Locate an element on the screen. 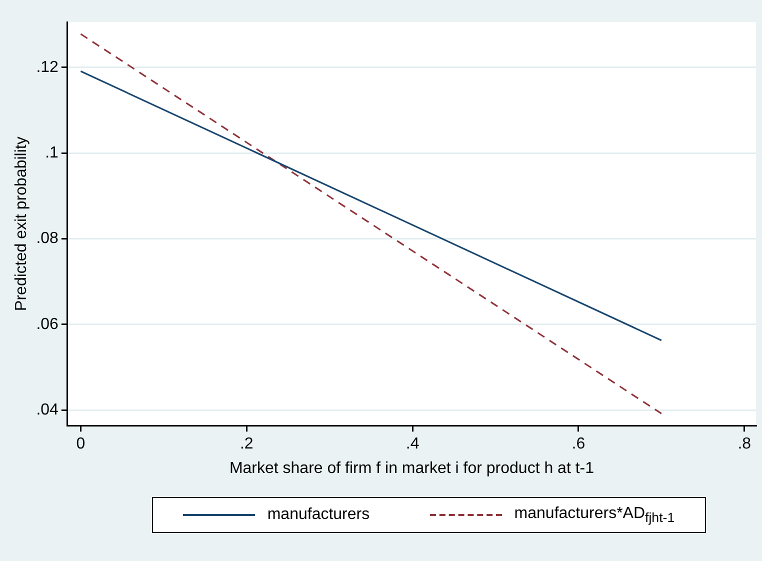 The height and width of the screenshot is (561, 762). y-axis-title: Predicted exit probability is located at coordinates (21, 223).